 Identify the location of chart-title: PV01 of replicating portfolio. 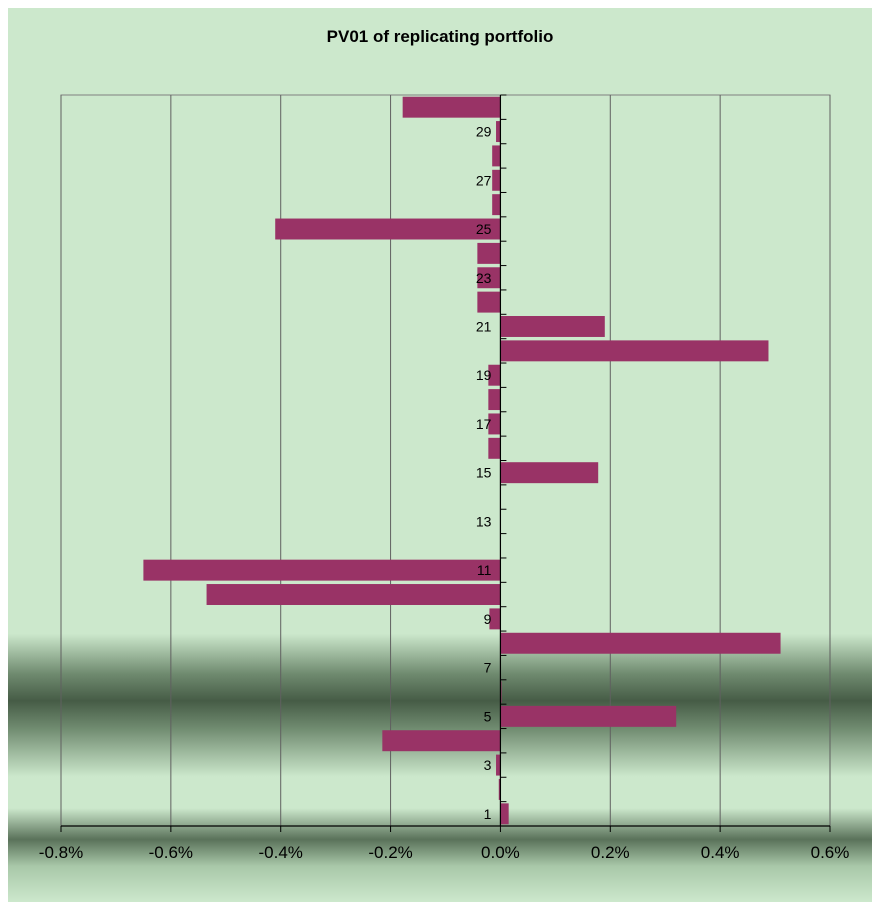
(440, 36).